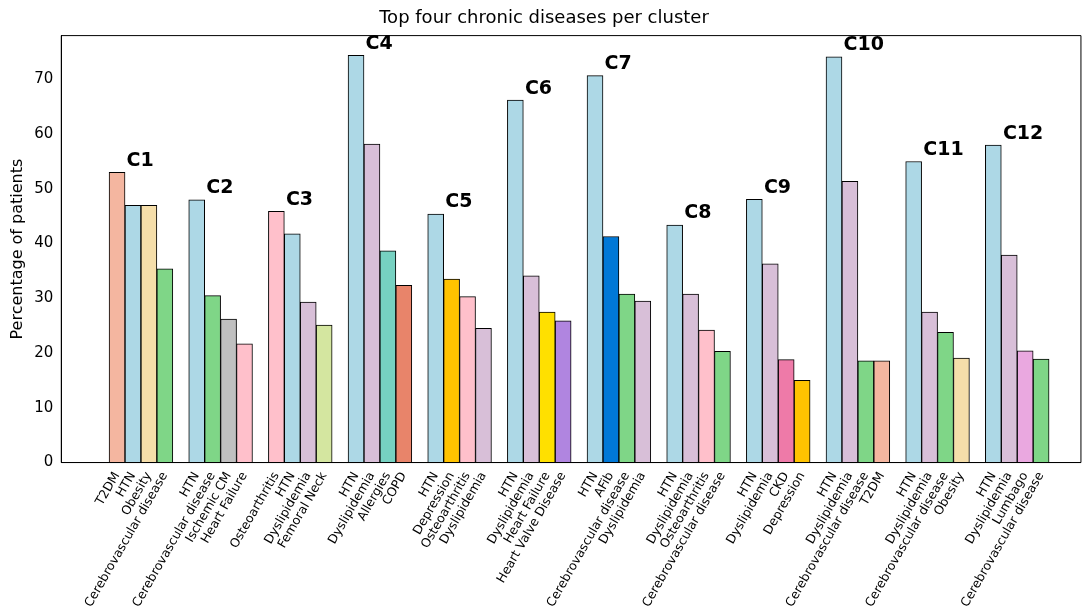 This screenshot has width=1088, height=612. I want to click on annotation: C11, so click(943, 147).